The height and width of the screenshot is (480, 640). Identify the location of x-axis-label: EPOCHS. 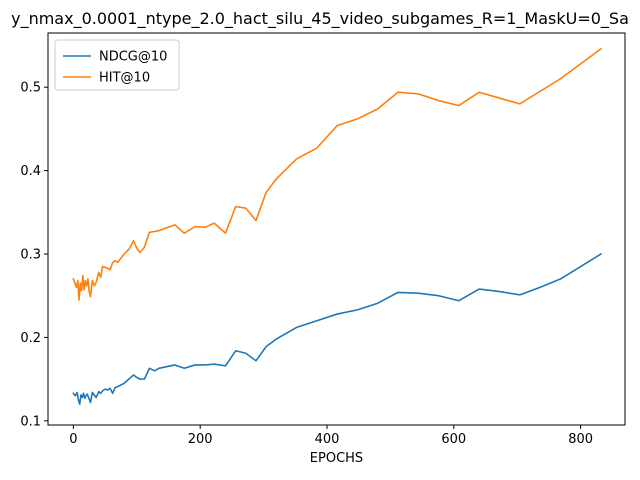
(336, 458).